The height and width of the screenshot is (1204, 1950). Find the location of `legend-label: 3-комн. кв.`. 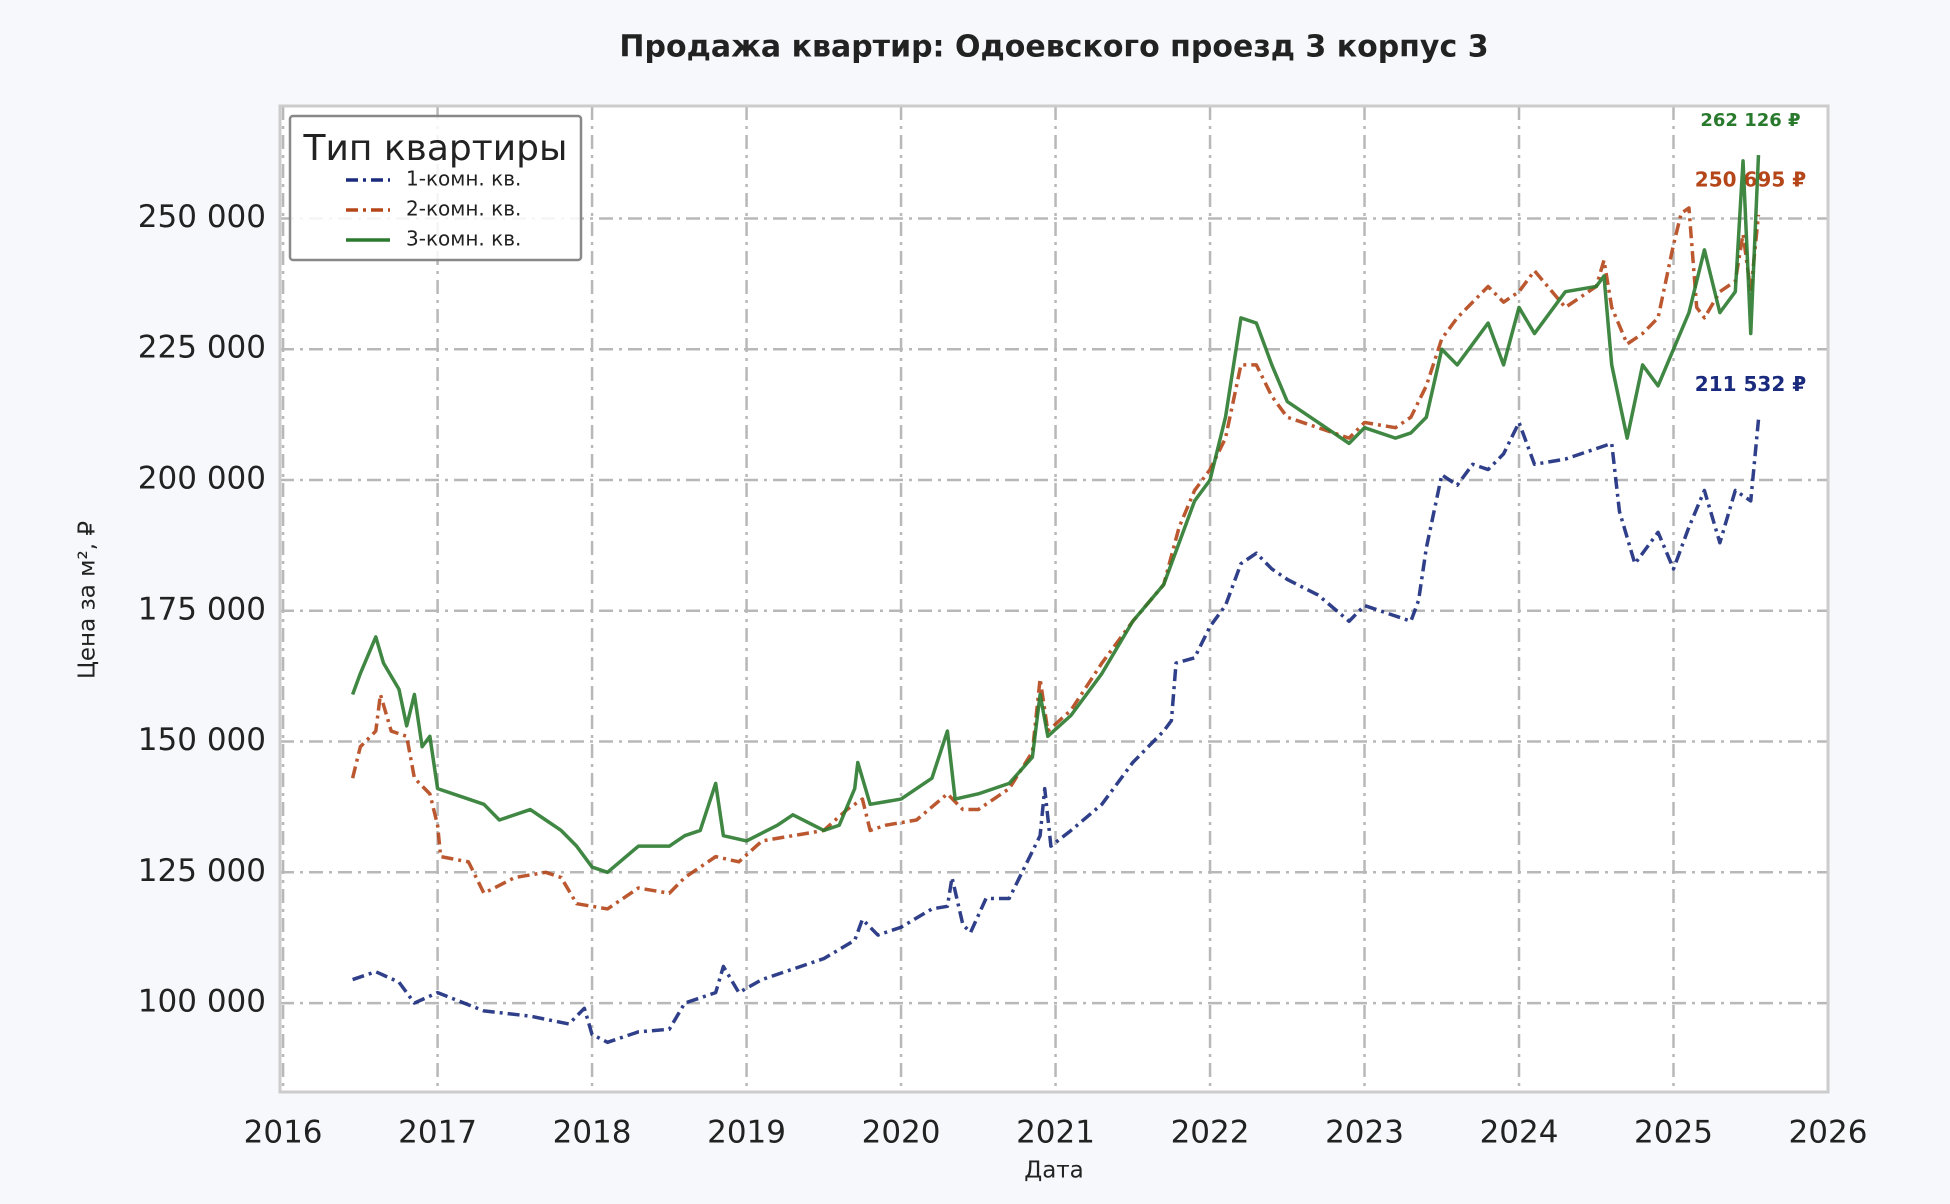

legend-label: 3-комн. кв. is located at coordinates (463, 239).